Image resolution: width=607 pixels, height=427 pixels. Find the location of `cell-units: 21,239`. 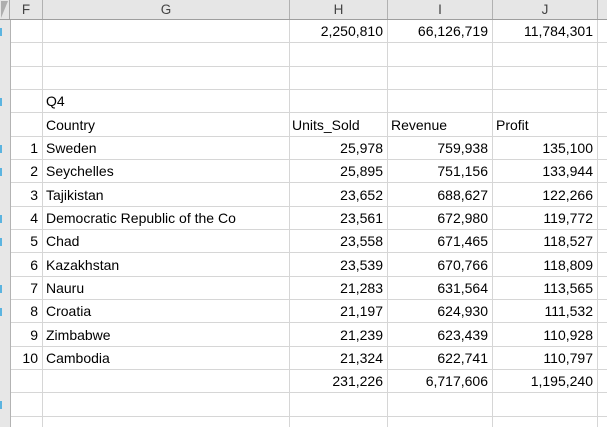

cell-units: 21,239 is located at coordinates (361, 334).